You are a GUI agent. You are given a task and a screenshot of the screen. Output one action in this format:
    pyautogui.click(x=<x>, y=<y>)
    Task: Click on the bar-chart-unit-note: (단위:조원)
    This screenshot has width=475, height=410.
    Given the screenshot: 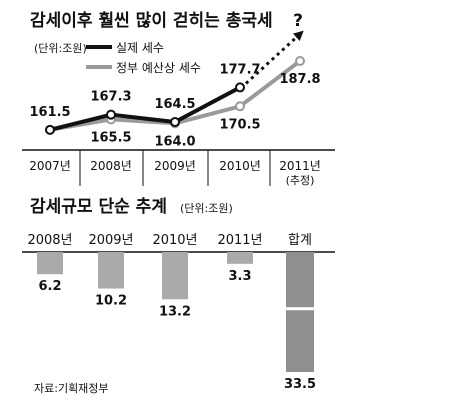 What is the action you would take?
    pyautogui.click(x=206, y=208)
    